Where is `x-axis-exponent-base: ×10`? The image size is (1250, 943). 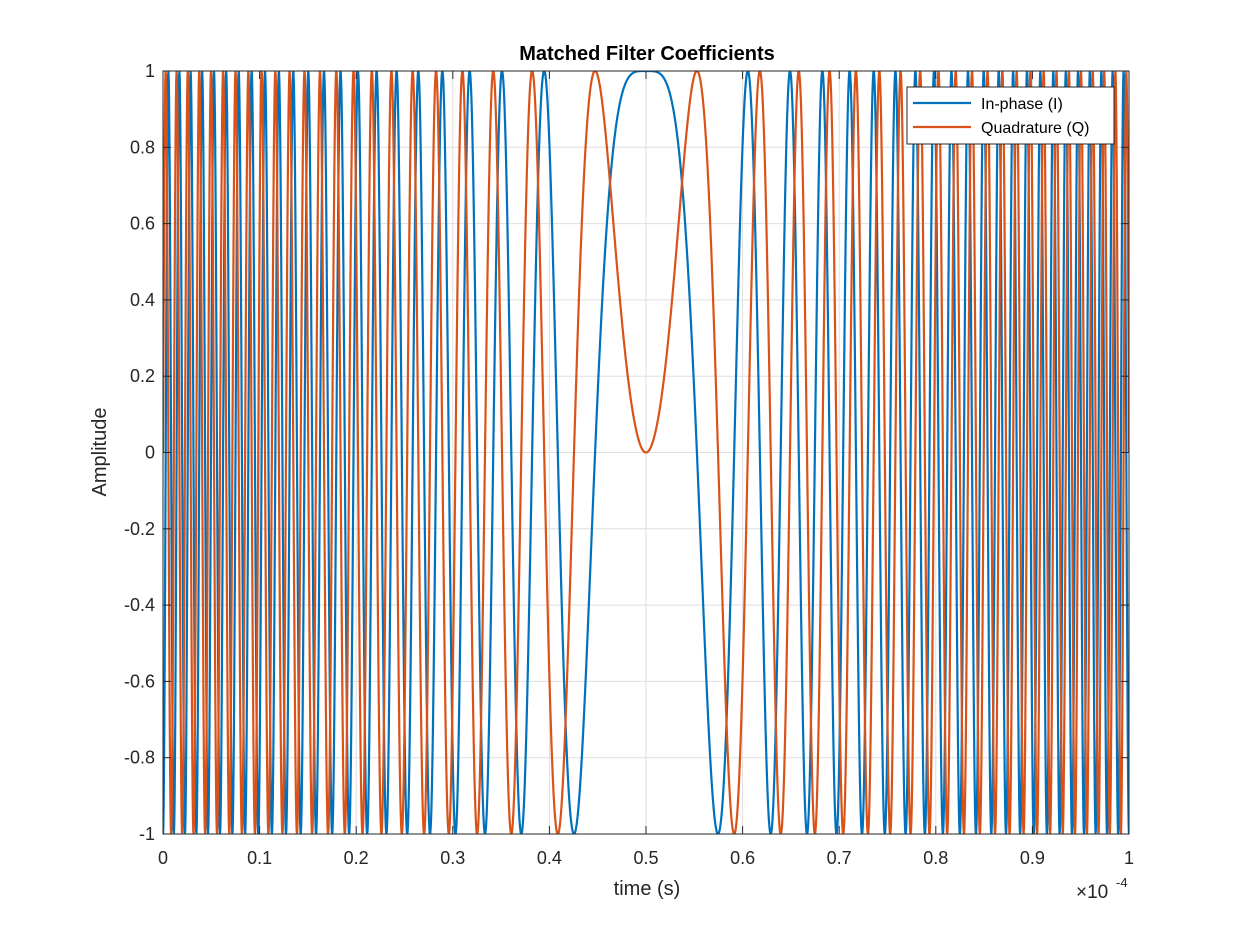 x-axis-exponent-base: ×10 is located at coordinates (1092, 892).